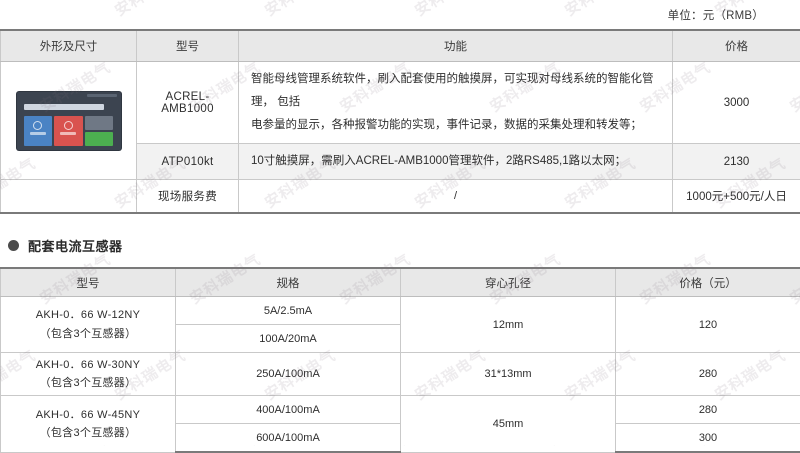 The height and width of the screenshot is (453, 800). I want to click on product-thumbnail-image, so click(69, 121).